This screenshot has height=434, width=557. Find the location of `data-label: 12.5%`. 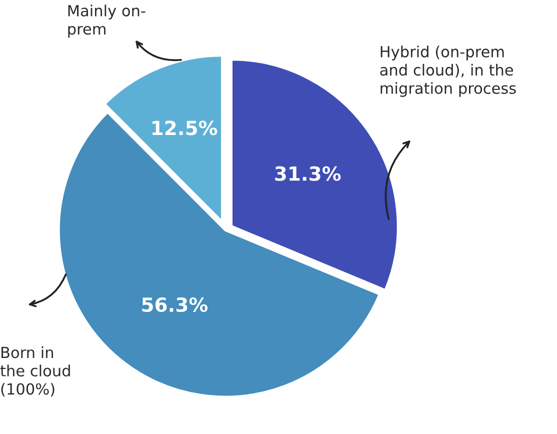

data-label: 12.5% is located at coordinates (185, 128).